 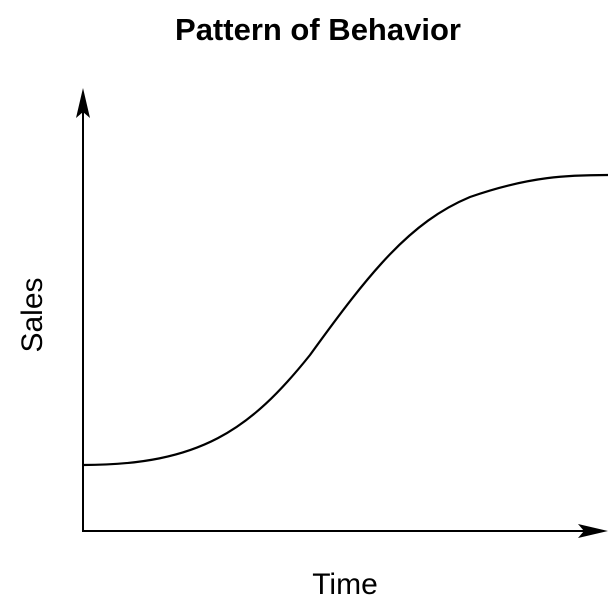 What do you see at coordinates (32, 314) in the screenshot?
I see `y-axis-label: Sales` at bounding box center [32, 314].